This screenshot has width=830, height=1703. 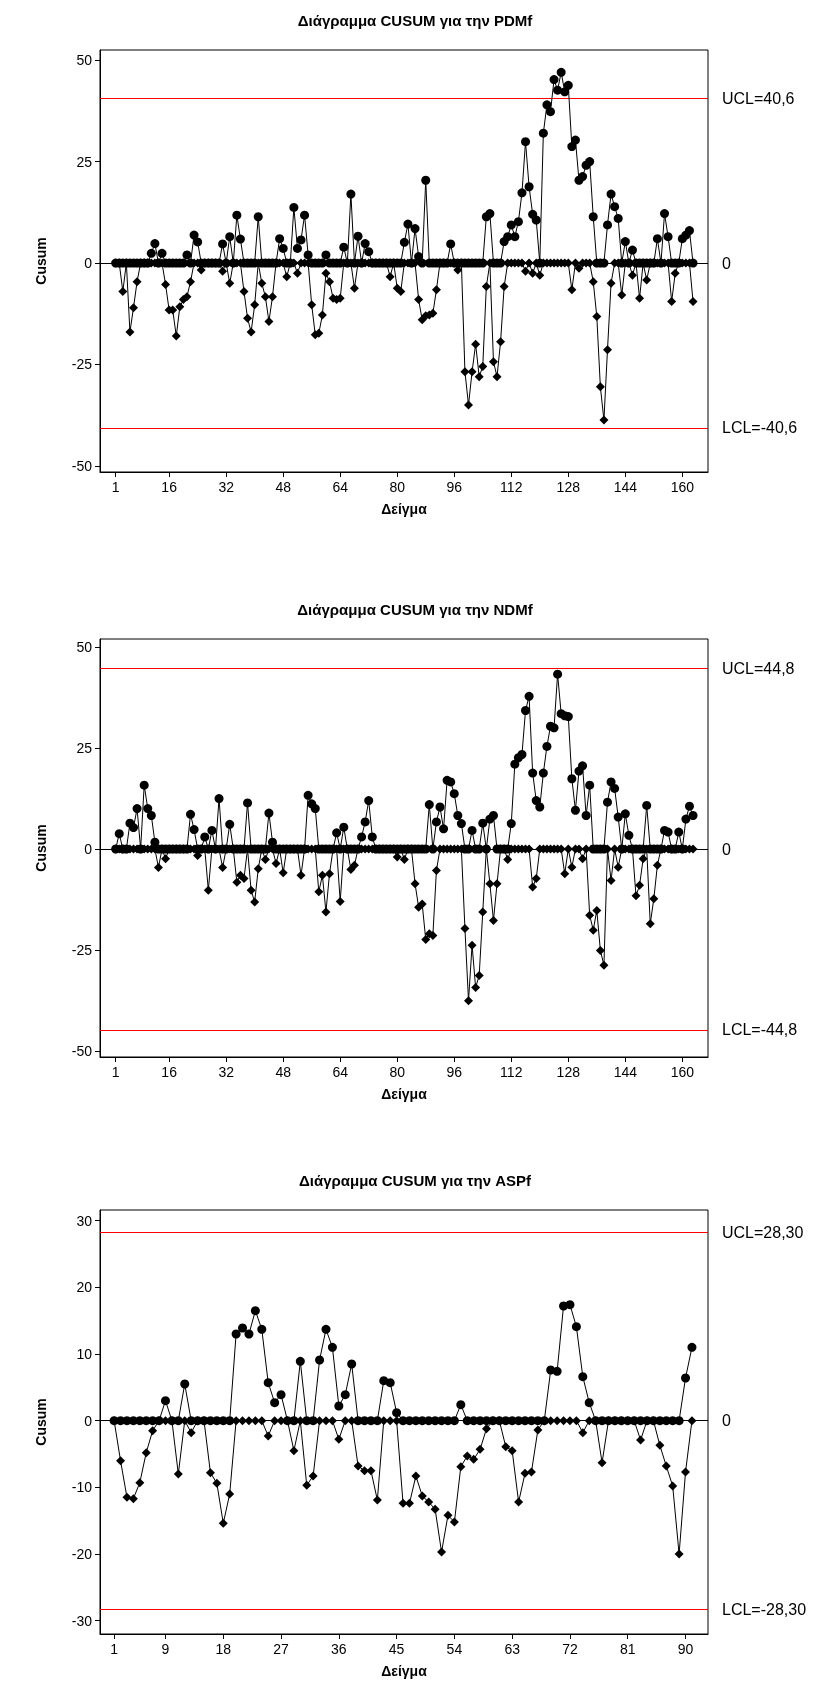 What do you see at coordinates (396, 1649) in the screenshot?
I see `x-tick-label: 45` at bounding box center [396, 1649].